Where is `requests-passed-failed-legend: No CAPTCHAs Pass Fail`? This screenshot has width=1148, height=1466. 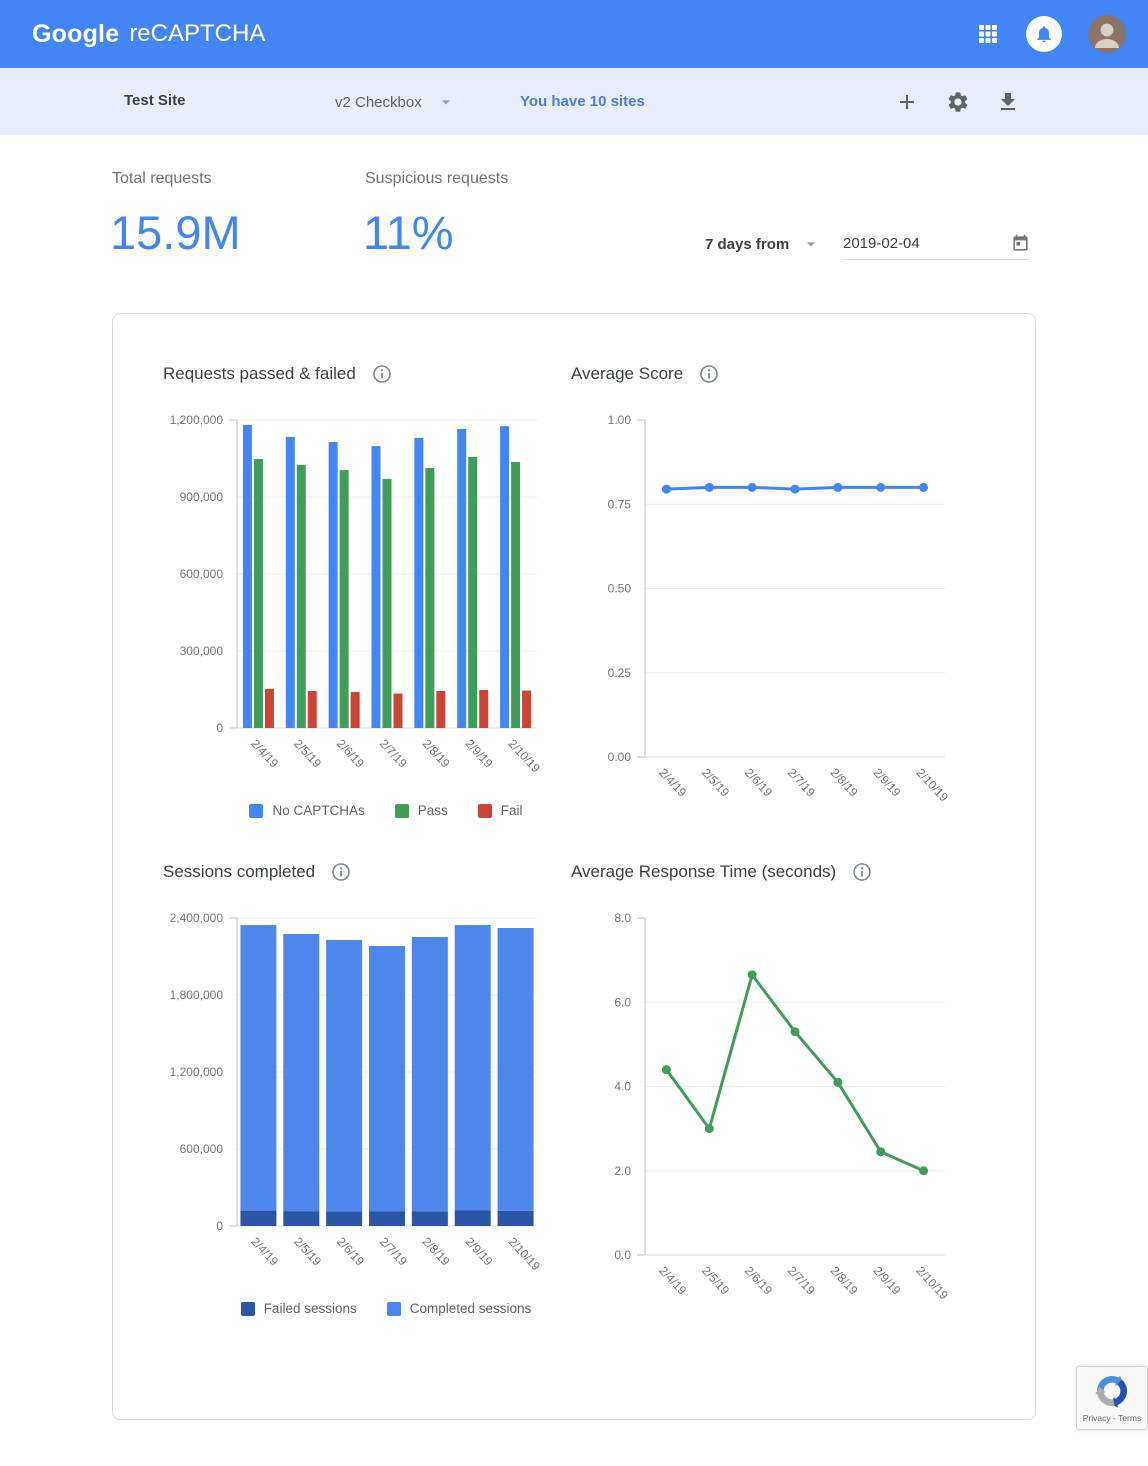 requests-passed-failed-legend: No CAPTCHAs Pass Fail is located at coordinates (386, 810).